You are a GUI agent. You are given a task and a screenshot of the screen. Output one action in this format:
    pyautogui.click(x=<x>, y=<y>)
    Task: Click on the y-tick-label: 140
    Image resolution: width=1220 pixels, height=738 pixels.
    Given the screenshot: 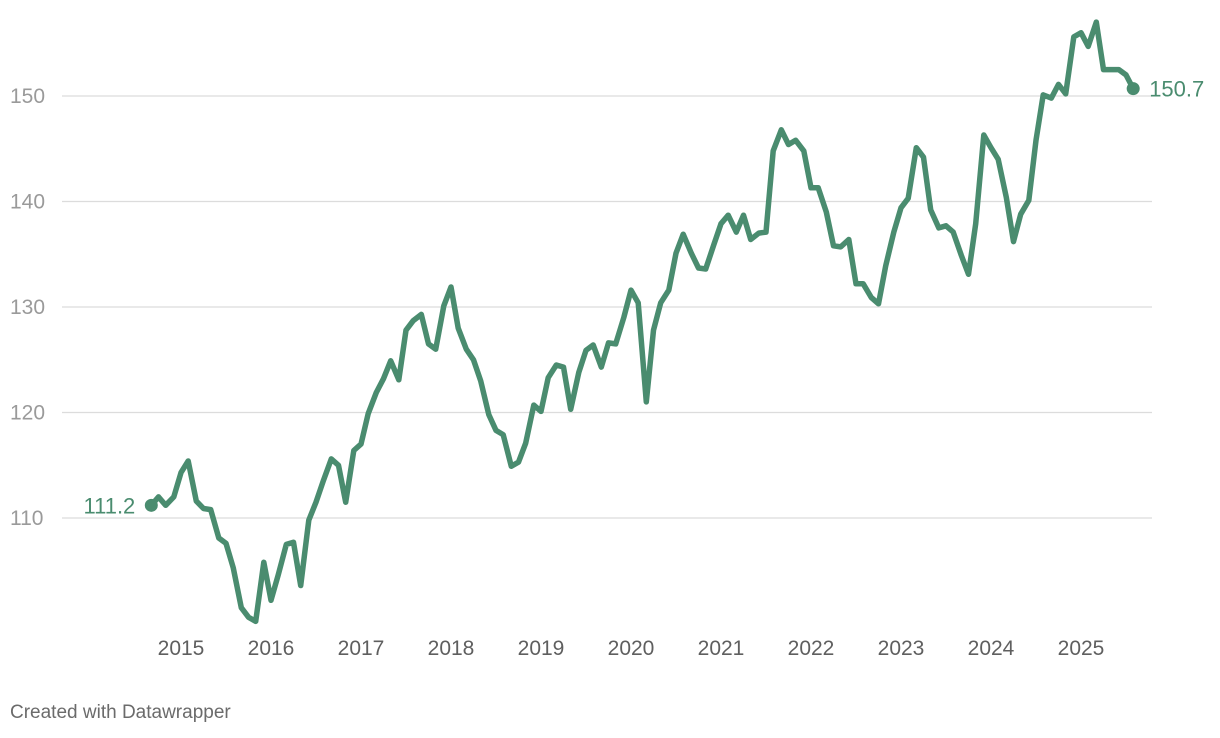 What is the action you would take?
    pyautogui.click(x=27, y=202)
    